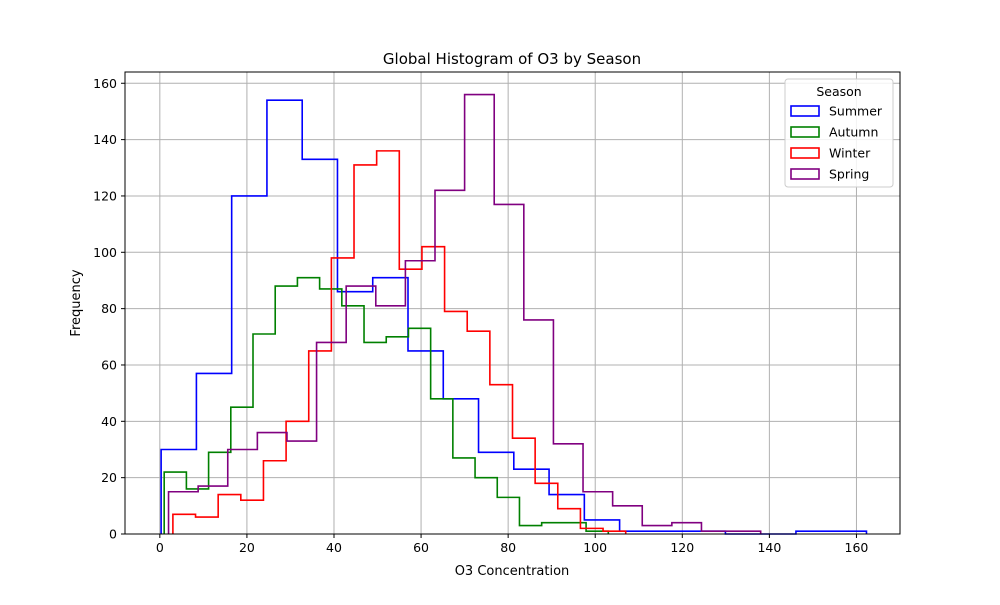 The width and height of the screenshot is (1000, 605). I want to click on y-tick-label: 0, so click(113, 534).